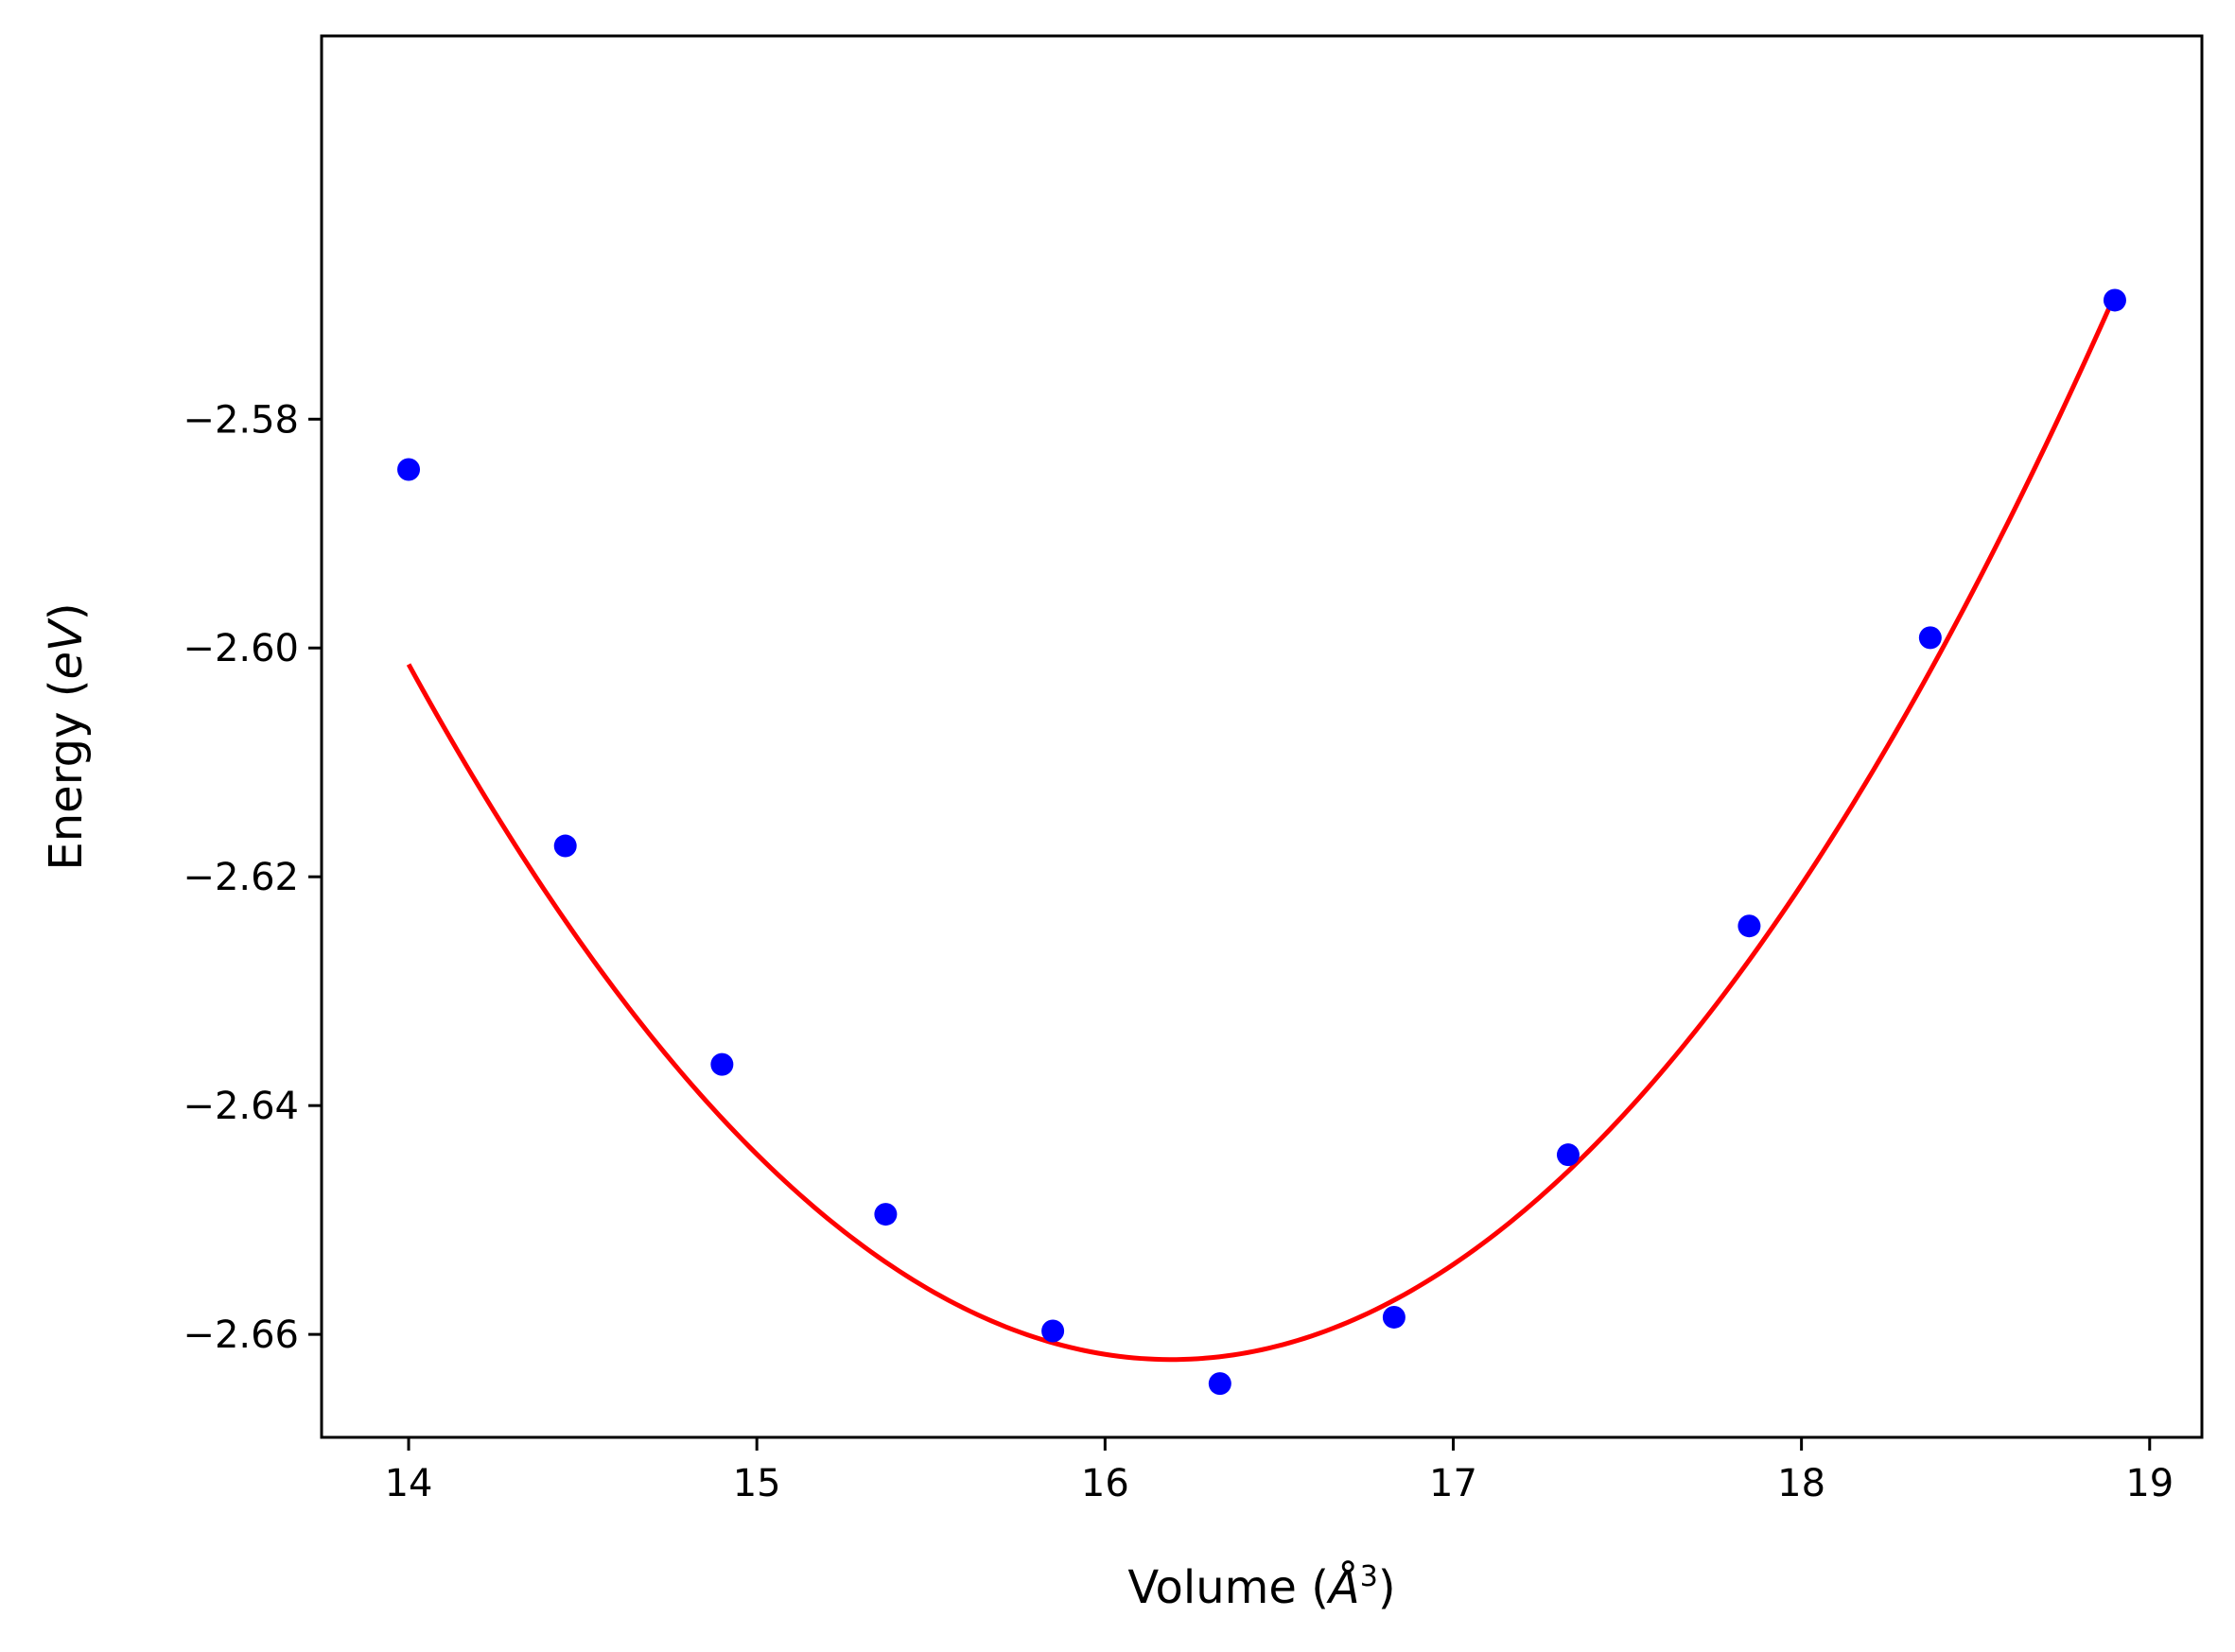 The height and width of the screenshot is (1652, 2235). What do you see at coordinates (757, 1484) in the screenshot?
I see `x-tick-label: 15` at bounding box center [757, 1484].